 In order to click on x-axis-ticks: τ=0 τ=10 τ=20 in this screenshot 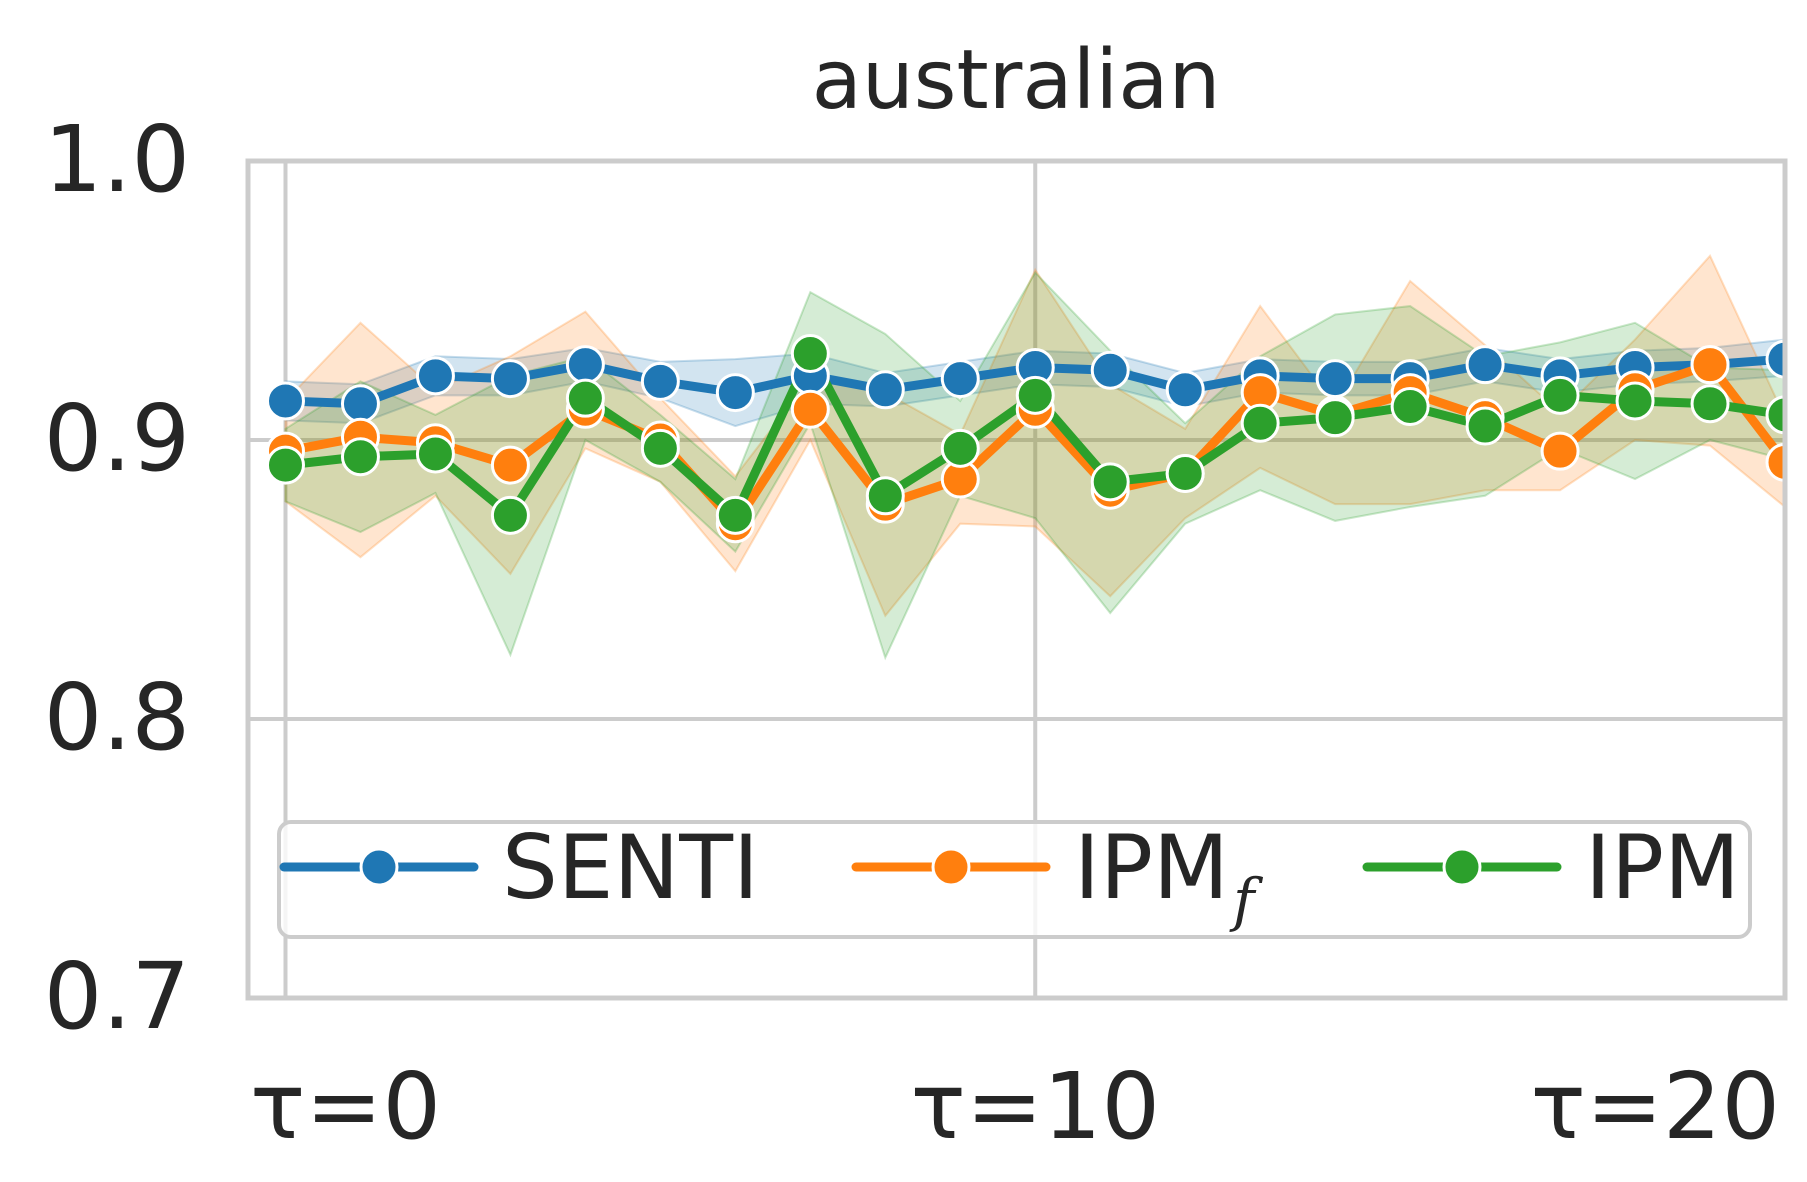, I will do `click(1015, 1106)`.